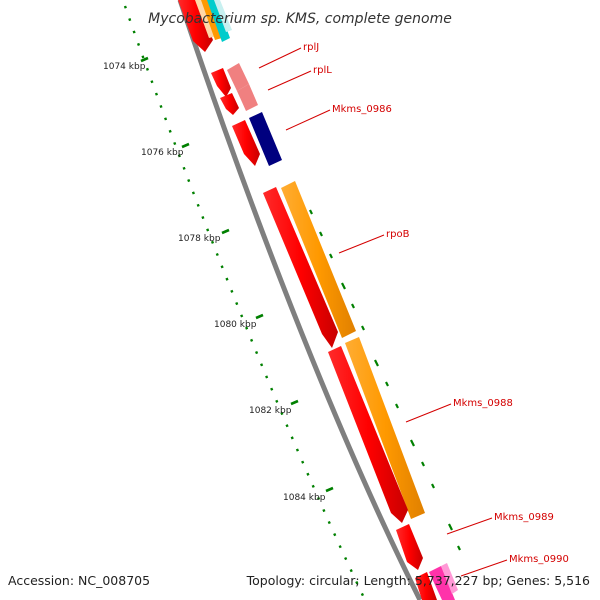 This screenshot has width=600, height=600. Describe the element at coordinates (124, 67) in the screenshot. I see `ruler-label: 1074 kbp` at that location.